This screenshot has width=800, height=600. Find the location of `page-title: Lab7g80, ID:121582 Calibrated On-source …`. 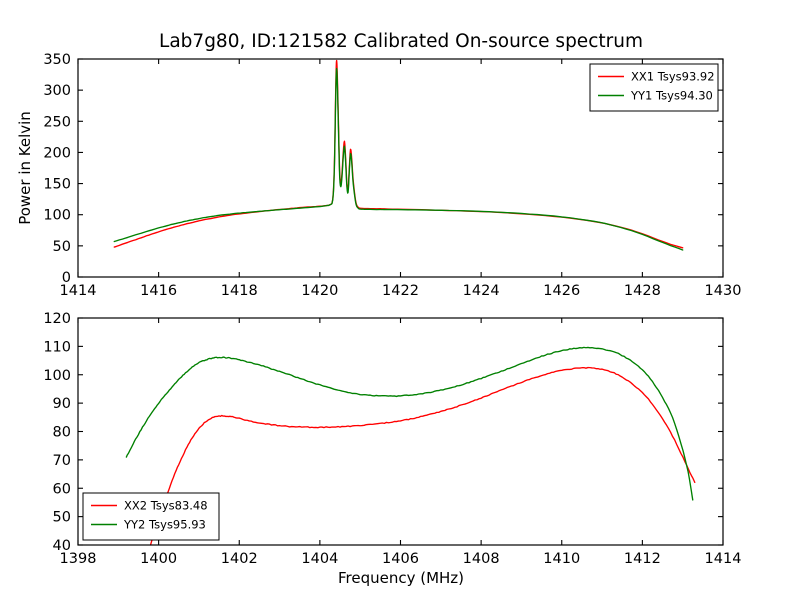

page-title: Lab7g80, ID:121582 Calibrated On-source … is located at coordinates (401, 41).